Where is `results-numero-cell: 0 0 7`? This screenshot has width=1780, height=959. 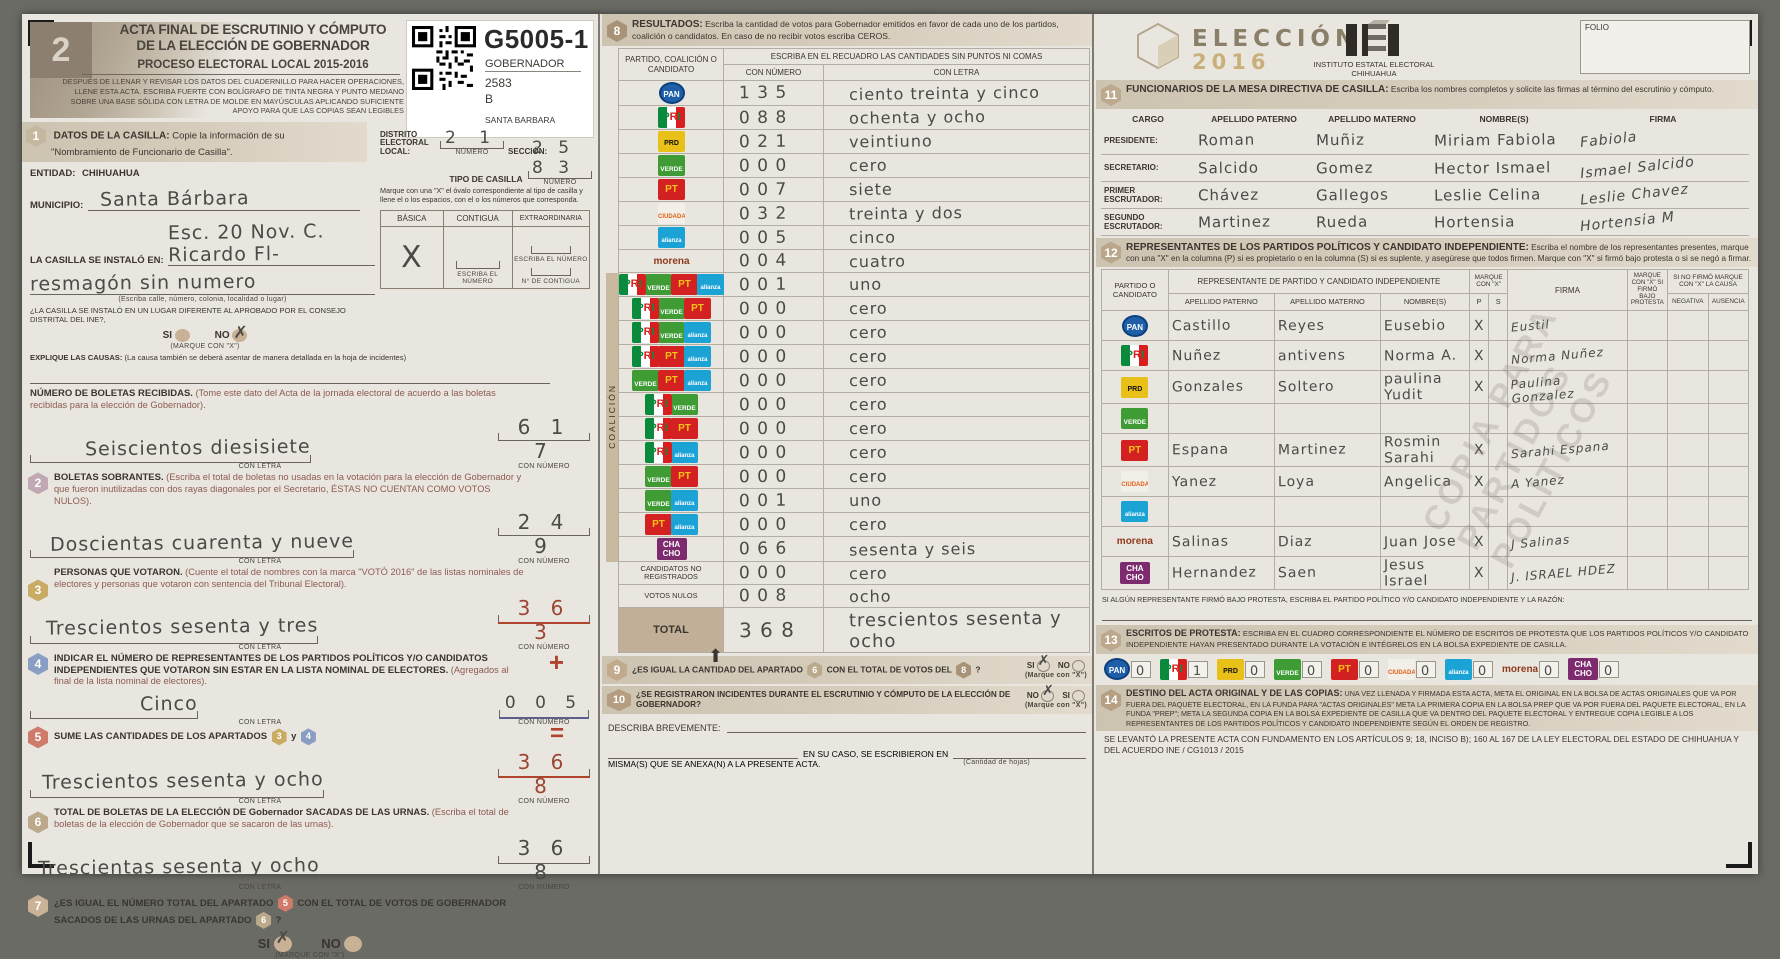 results-numero-cell: 0 0 7 is located at coordinates (773, 190).